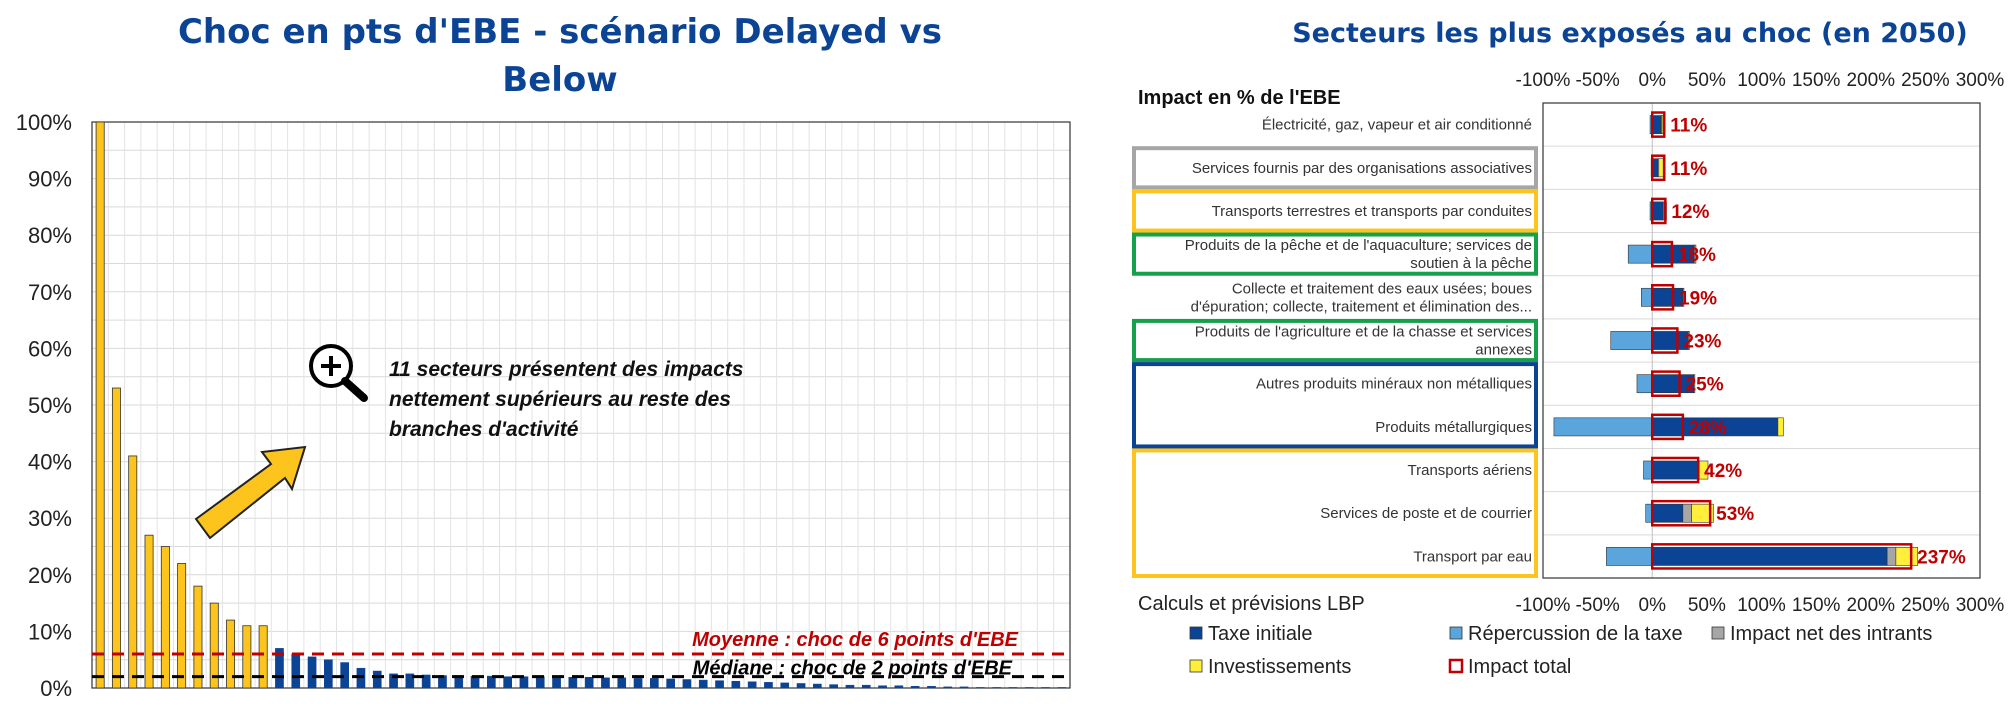 The image size is (2013, 709). What do you see at coordinates (1735, 514) in the screenshot?
I see `total-impact-label: 53%` at bounding box center [1735, 514].